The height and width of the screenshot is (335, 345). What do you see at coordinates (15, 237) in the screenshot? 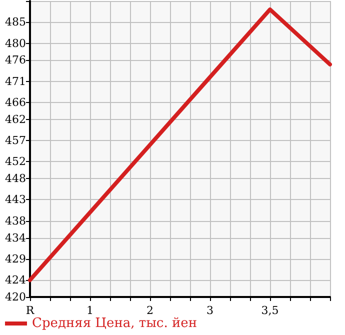
I see `y-tick-label: 434` at bounding box center [15, 237].